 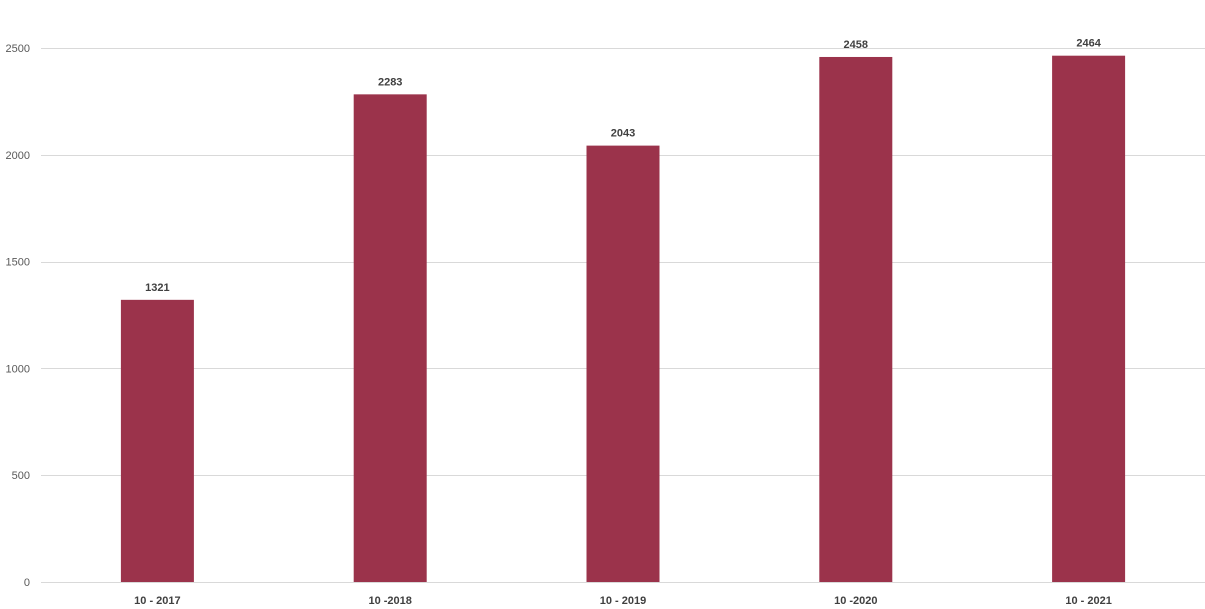 I want to click on y-tick-label: 1500, so click(x=18, y=263).